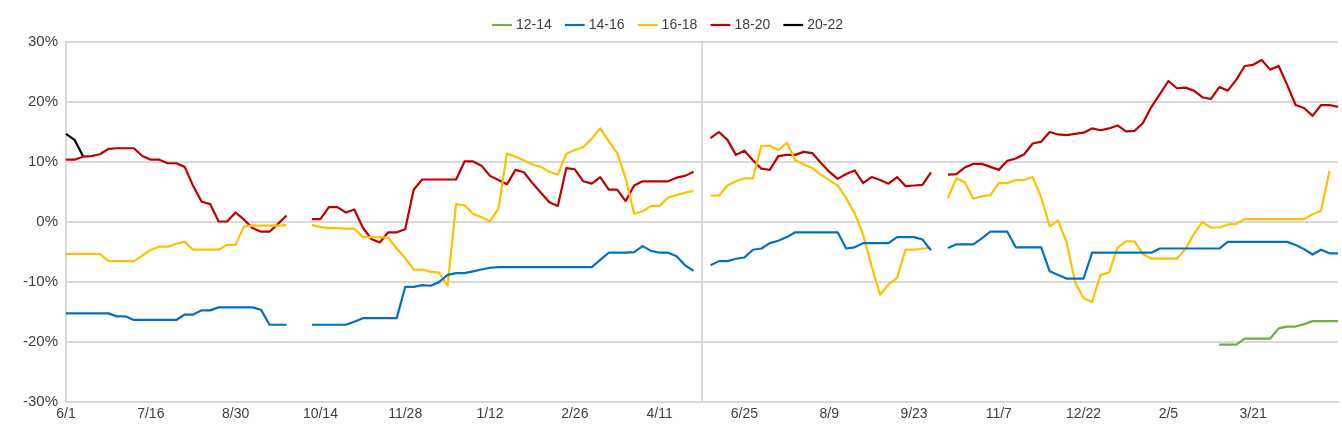 The height and width of the screenshot is (427, 1342). What do you see at coordinates (66, 413) in the screenshot?
I see `x-tick-label: 6/1` at bounding box center [66, 413].